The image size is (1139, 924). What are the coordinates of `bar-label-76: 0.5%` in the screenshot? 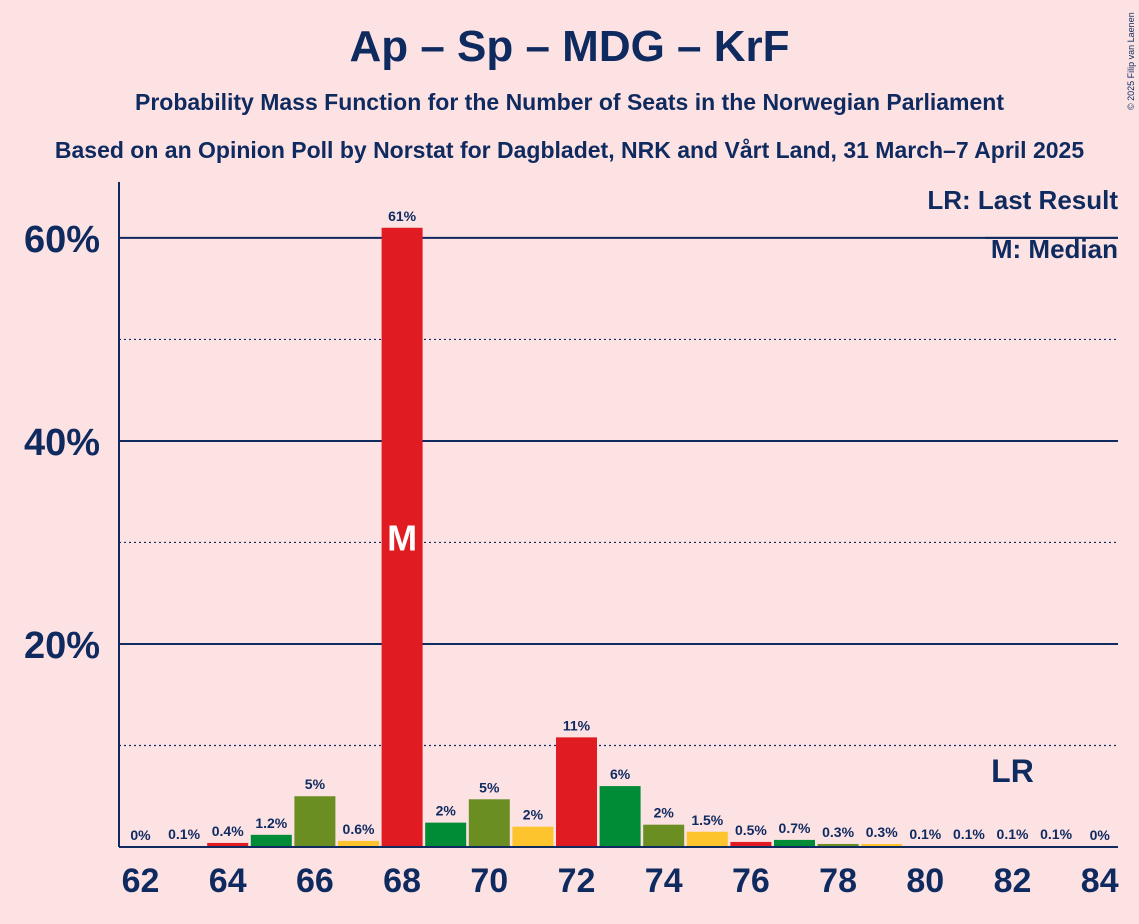 It's located at (751, 830).